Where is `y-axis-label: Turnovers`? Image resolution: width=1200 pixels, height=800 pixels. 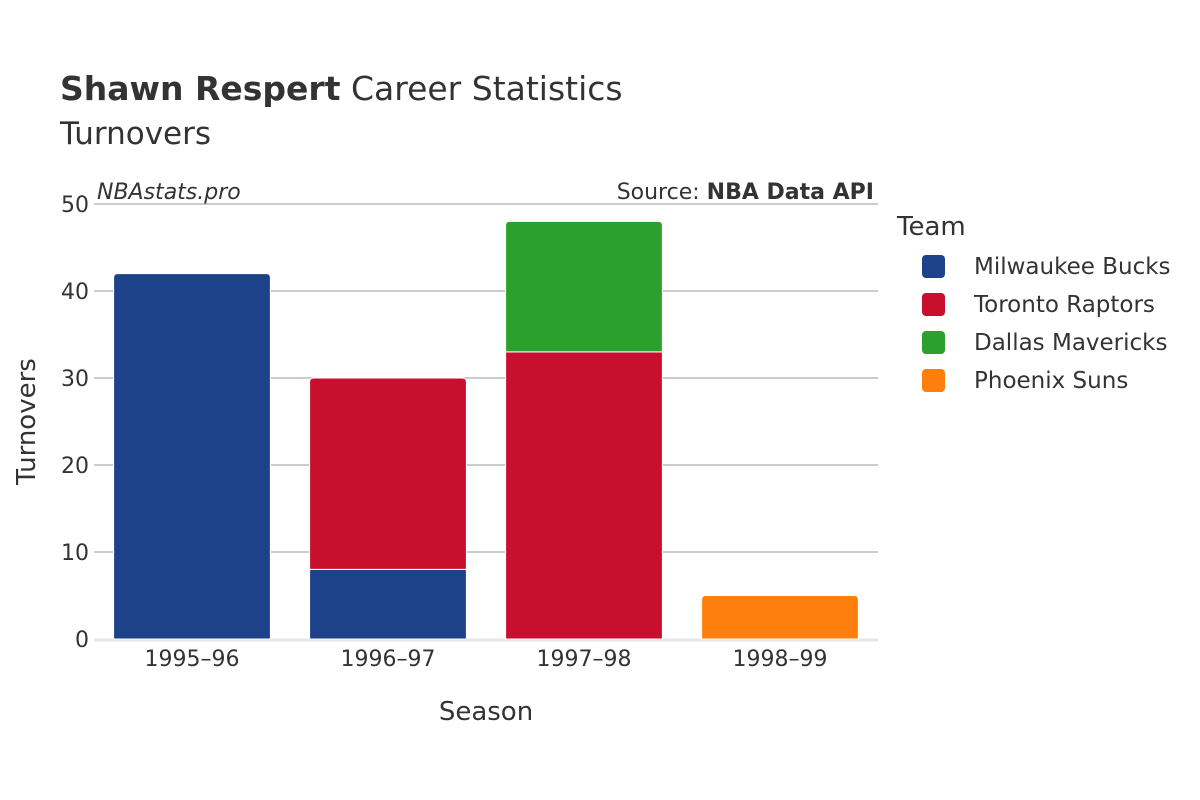
y-axis-label: Turnovers is located at coordinates (27, 422).